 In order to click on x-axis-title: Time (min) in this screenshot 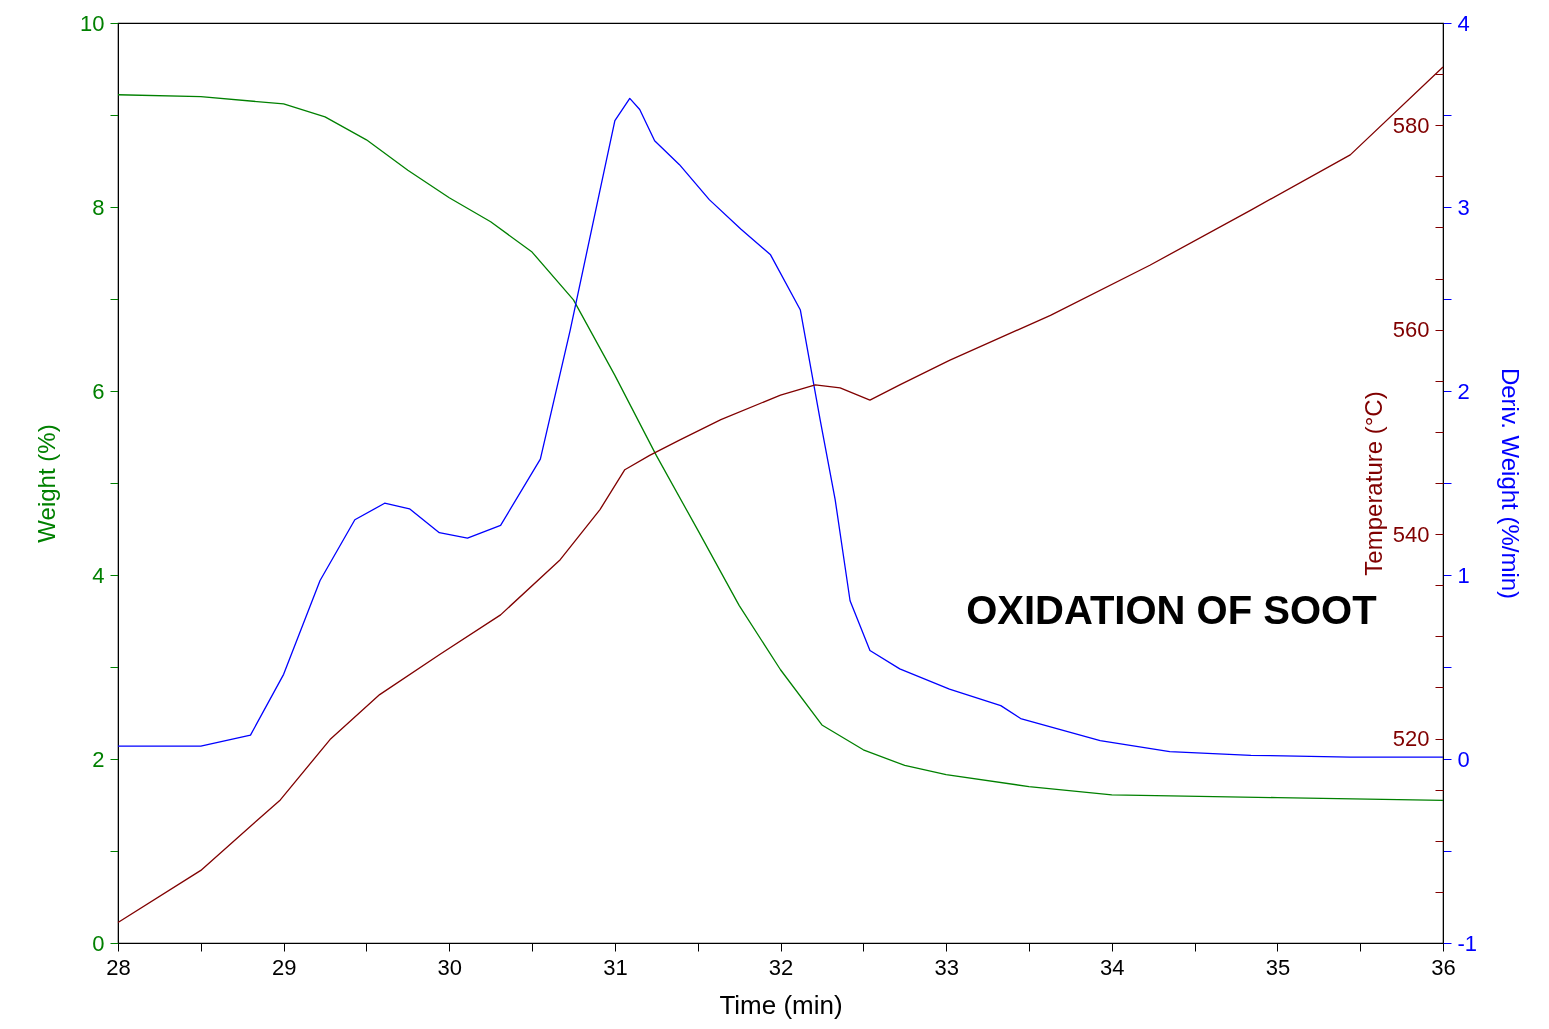, I will do `click(781, 1004)`.